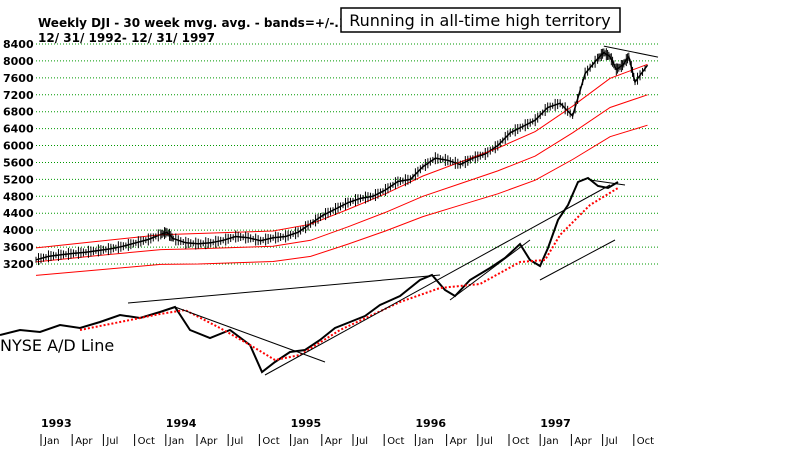  I want to click on trendline, so click(631, 51).